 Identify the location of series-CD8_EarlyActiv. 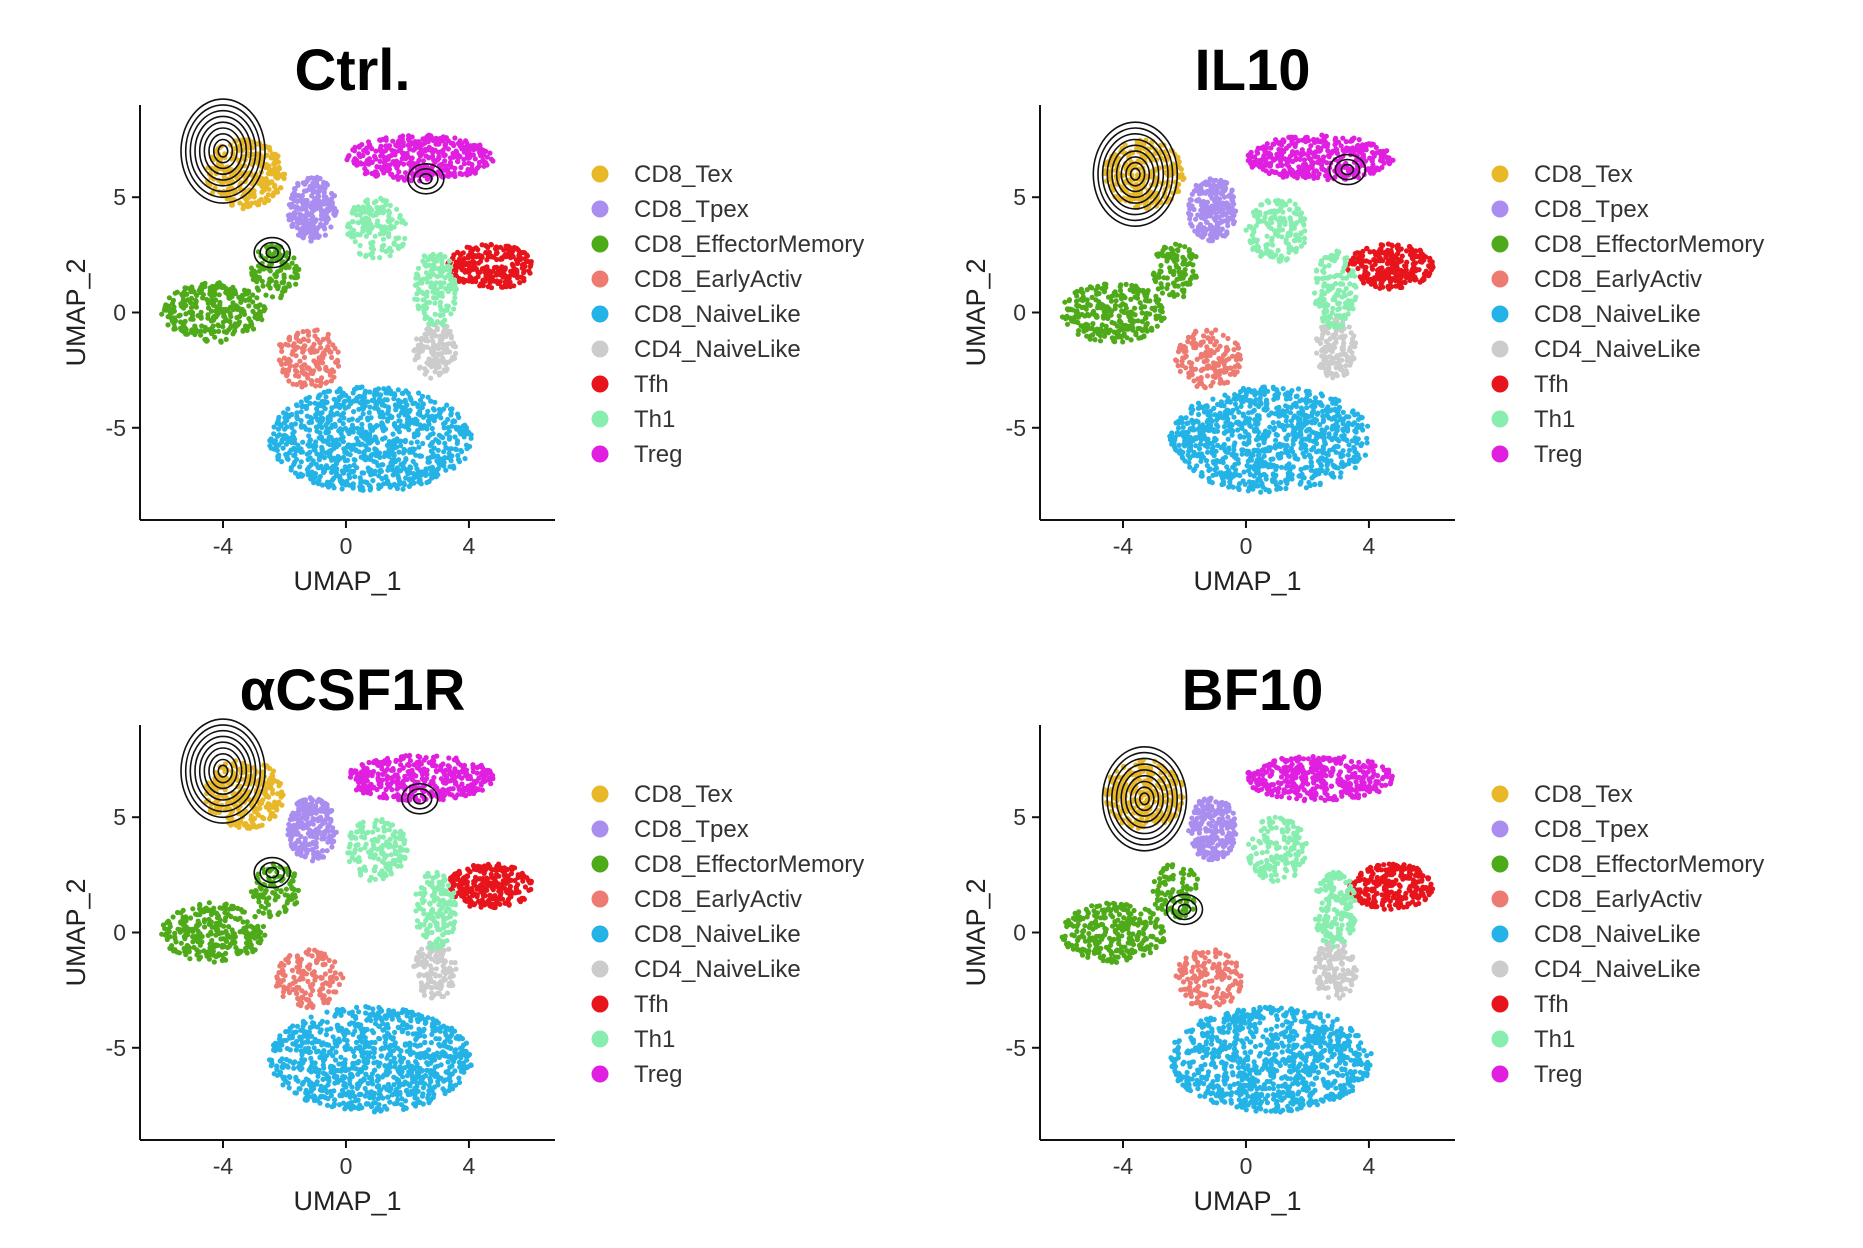
(1208, 359).